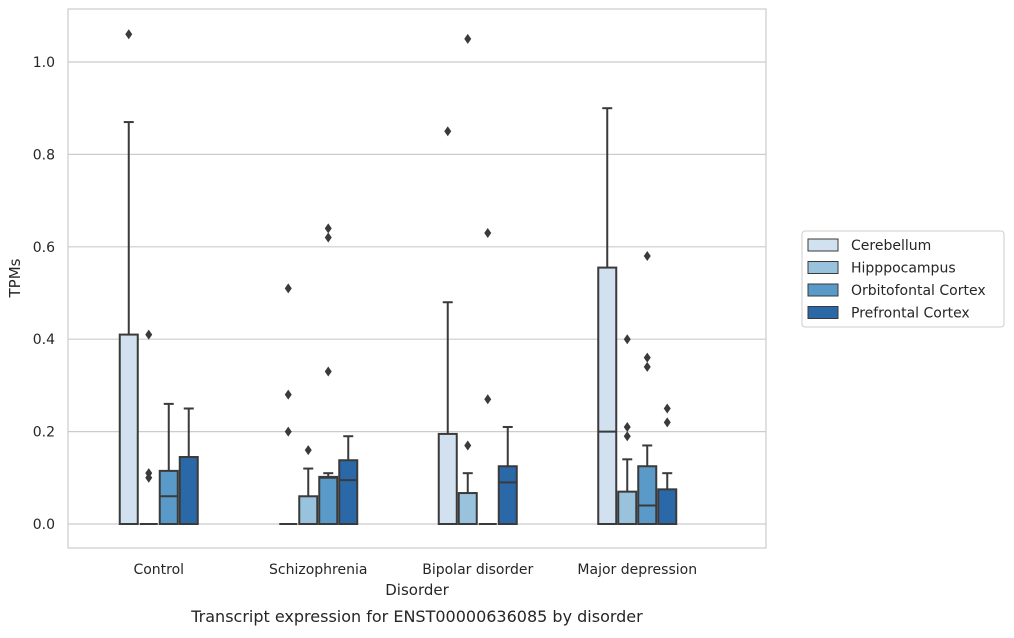 Image resolution: width=1014 pixels, height=638 pixels. I want to click on y-tick-label: 1.0, so click(44, 63).